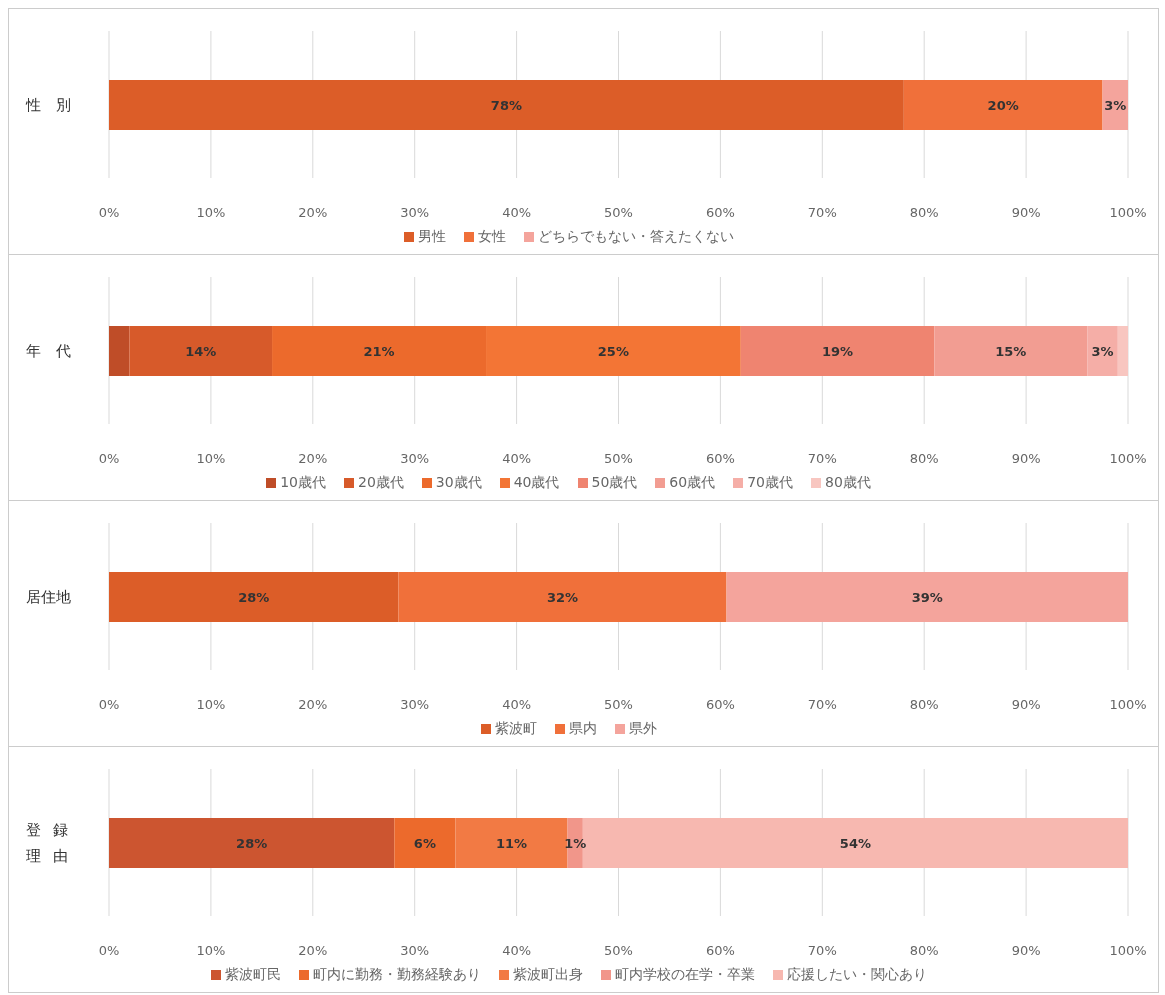  Describe the element at coordinates (684, 975) in the screenshot. I see `legend-label: 町内学校の在学・卒業` at that location.